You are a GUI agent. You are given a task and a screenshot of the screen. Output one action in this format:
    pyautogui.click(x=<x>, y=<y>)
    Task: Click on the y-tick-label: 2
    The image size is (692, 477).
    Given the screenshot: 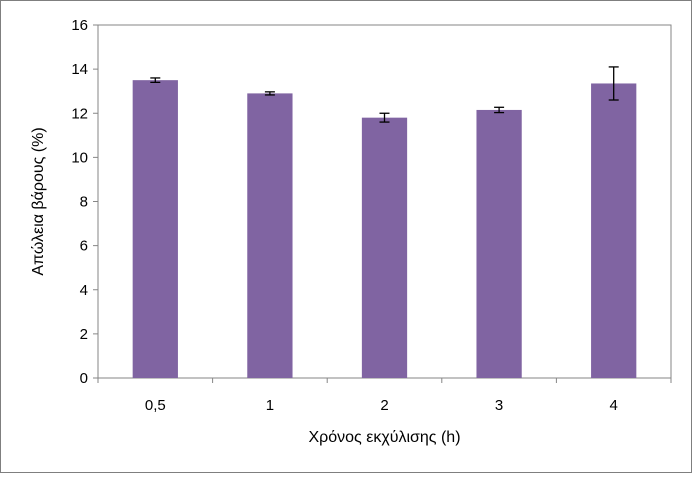 What is the action you would take?
    pyautogui.click(x=84, y=334)
    